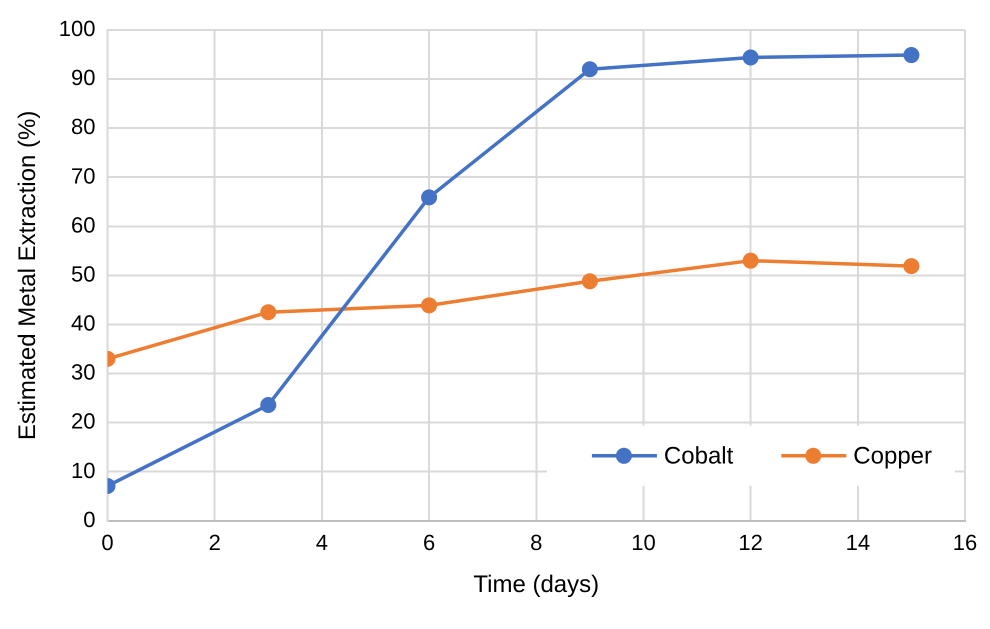  I want to click on y-tick-label: 100, so click(77, 29).